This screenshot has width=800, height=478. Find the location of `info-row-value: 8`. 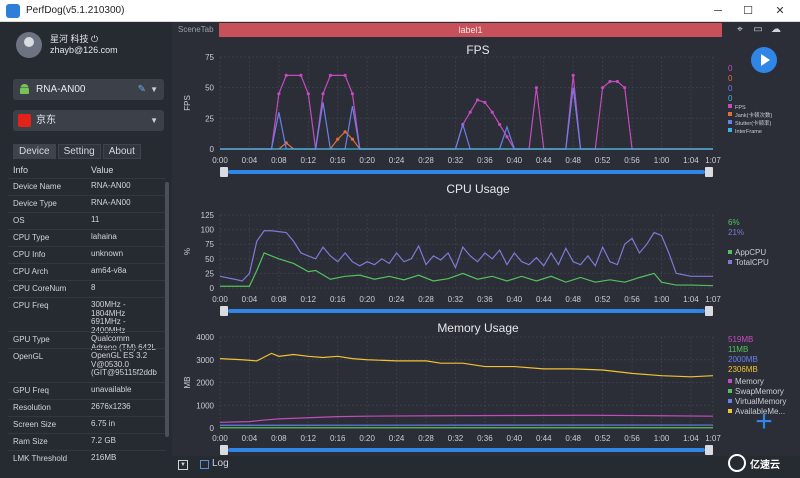

info-row-value: 8 is located at coordinates (93, 287).